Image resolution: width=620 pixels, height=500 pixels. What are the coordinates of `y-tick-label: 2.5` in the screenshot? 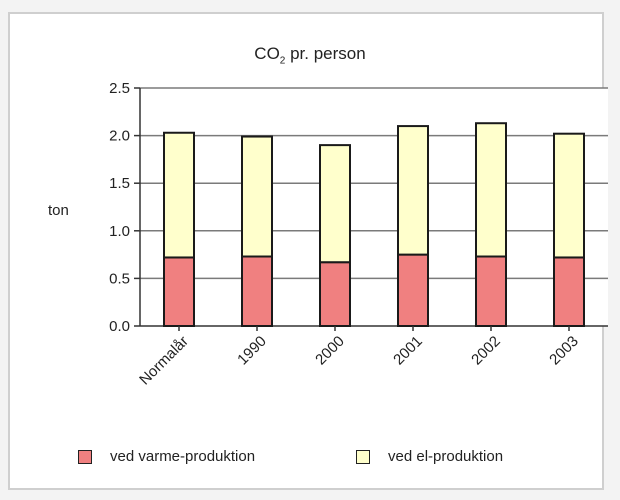 It's located at (119, 88).